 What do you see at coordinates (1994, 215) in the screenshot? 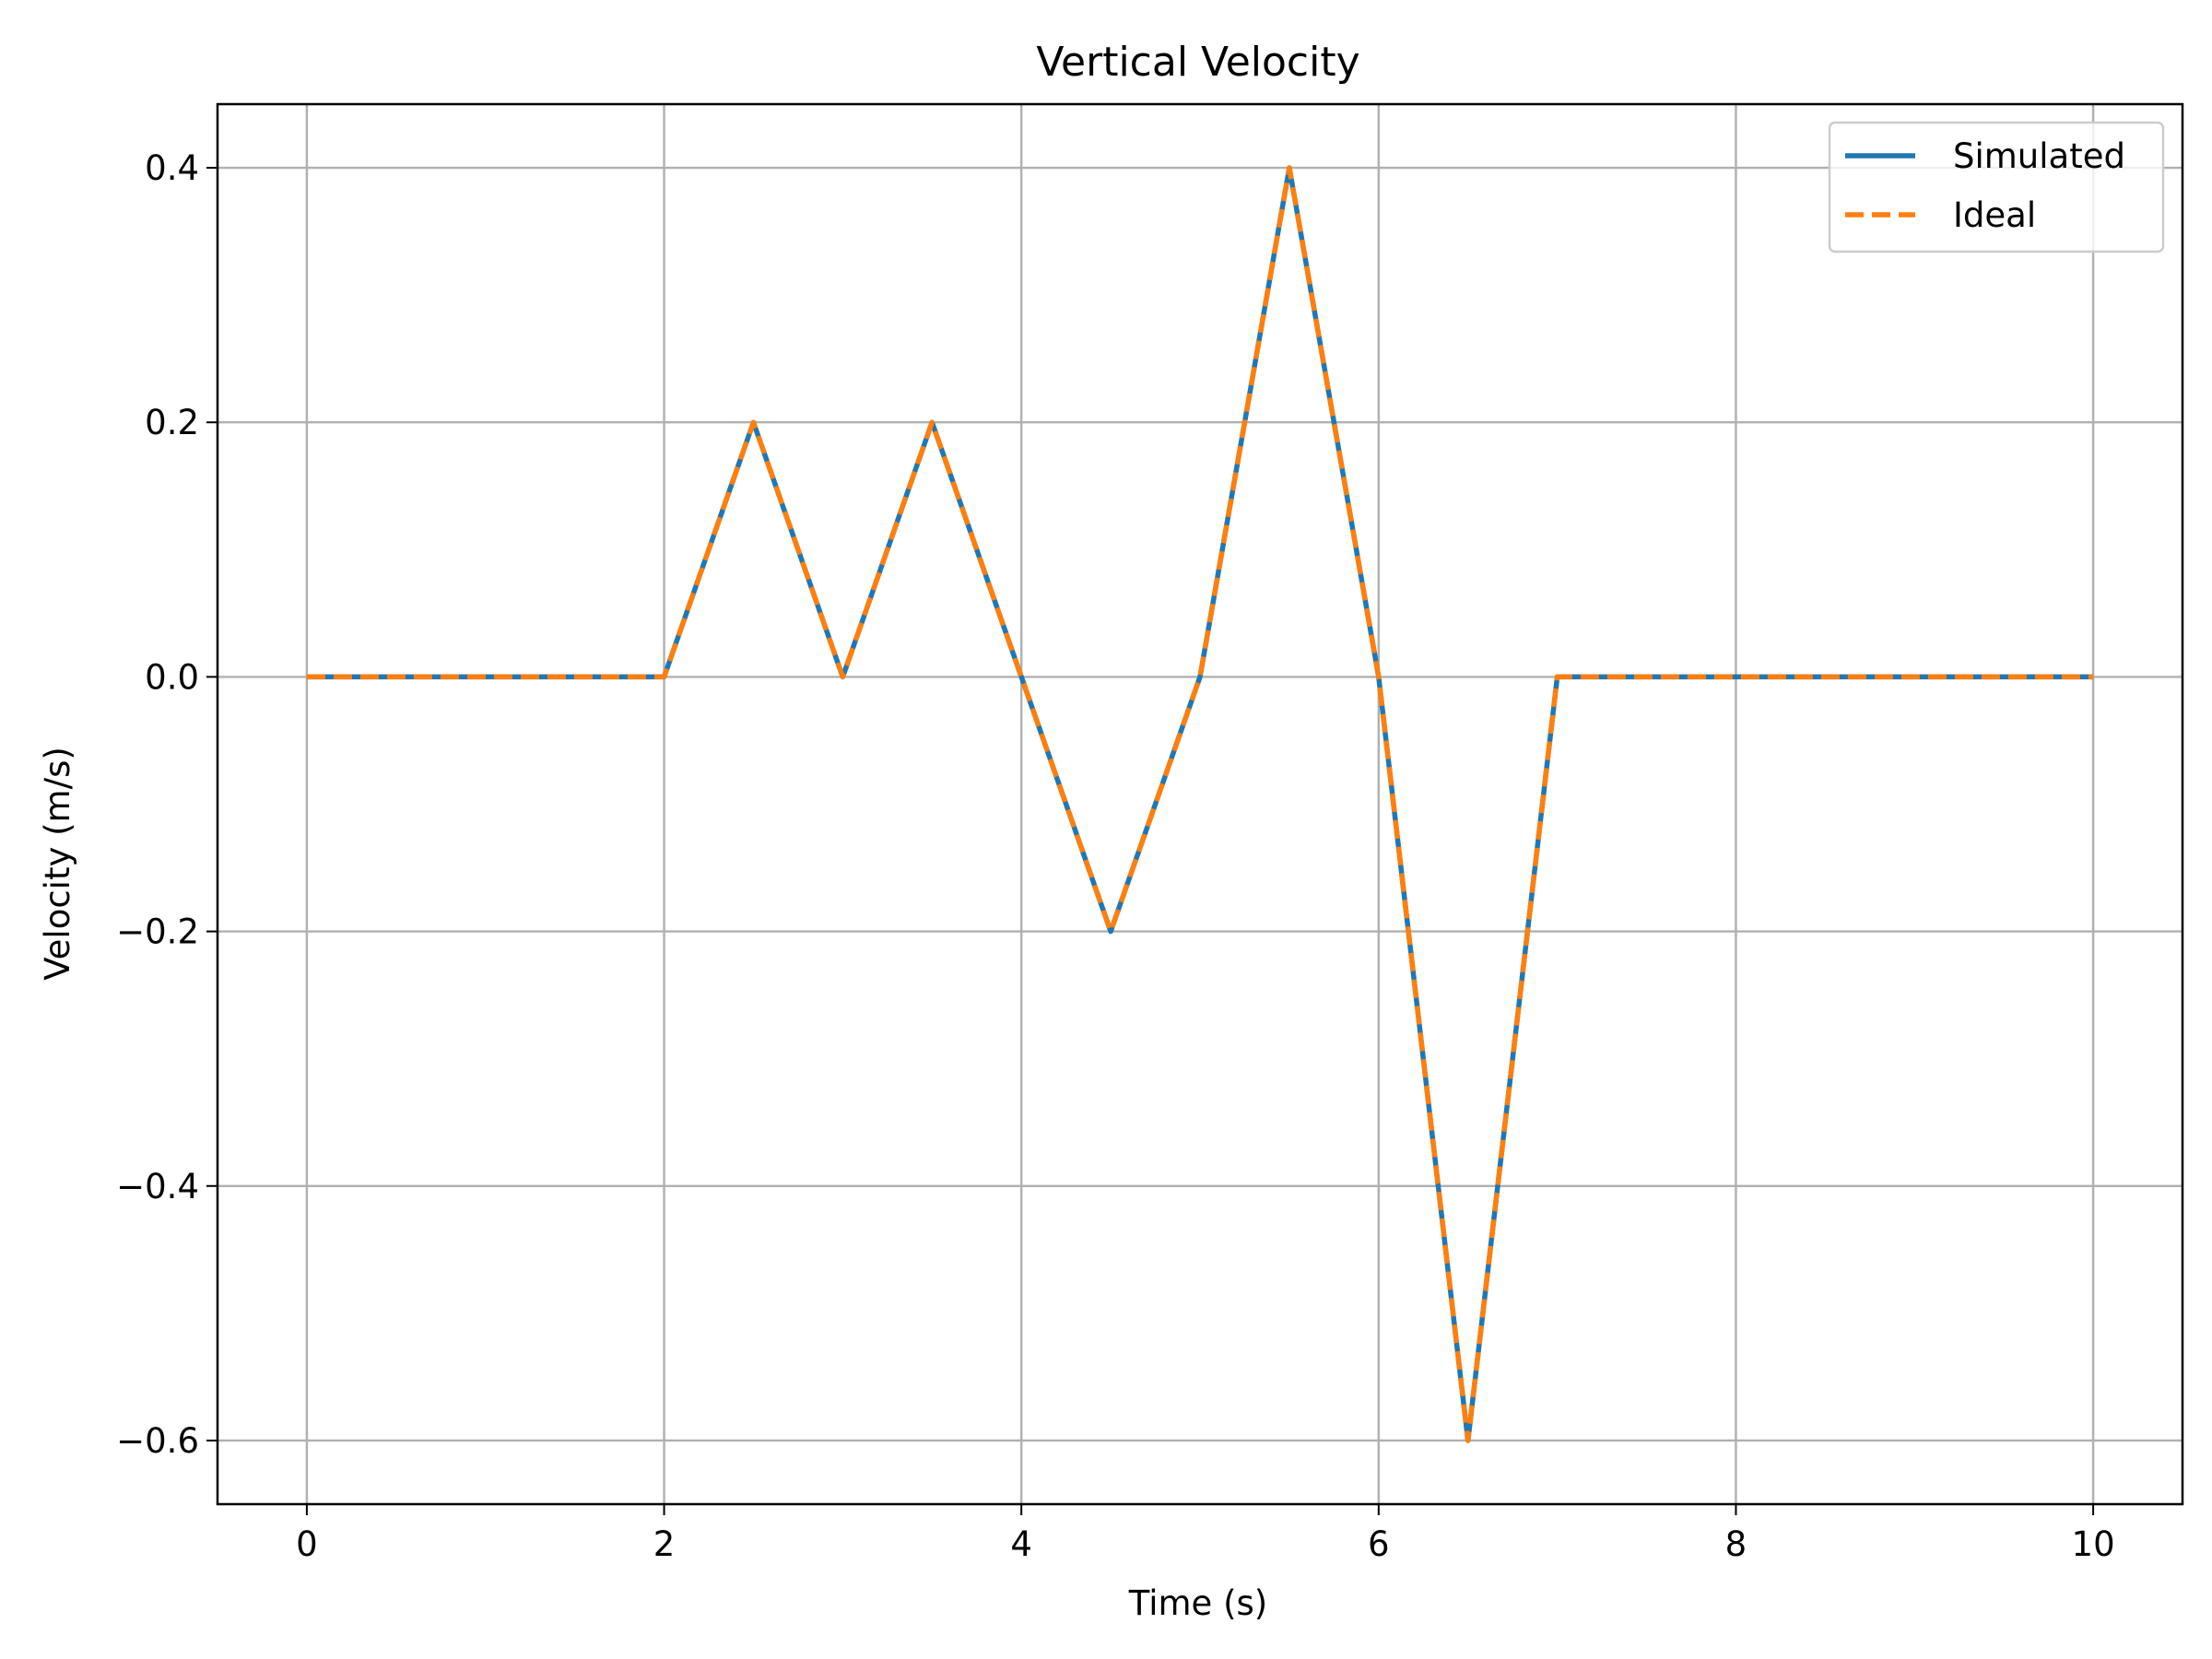
I see `legend-label-ideal: Ideal` at bounding box center [1994, 215].